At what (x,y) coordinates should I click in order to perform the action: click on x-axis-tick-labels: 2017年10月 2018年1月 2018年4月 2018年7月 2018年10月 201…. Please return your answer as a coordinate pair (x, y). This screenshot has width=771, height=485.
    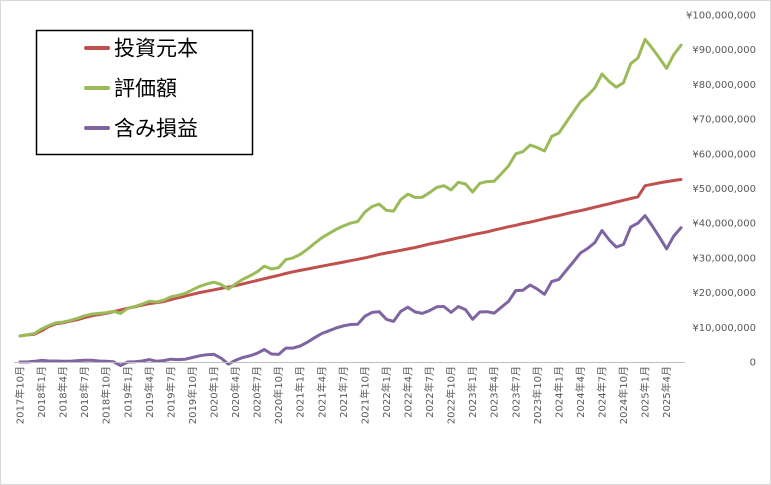
    Looking at the image, I should click on (344, 395).